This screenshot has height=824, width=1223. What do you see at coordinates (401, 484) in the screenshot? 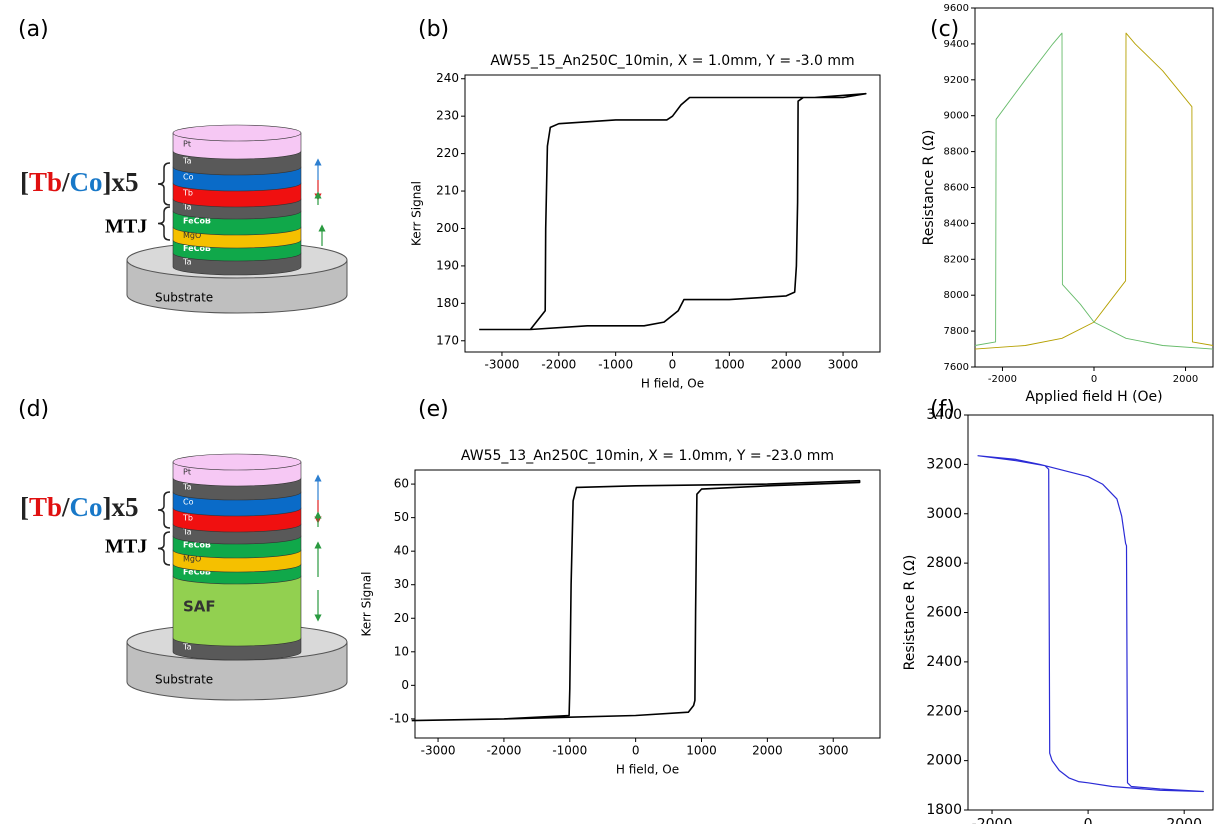
I see `y-tick-label: 60` at bounding box center [401, 484].